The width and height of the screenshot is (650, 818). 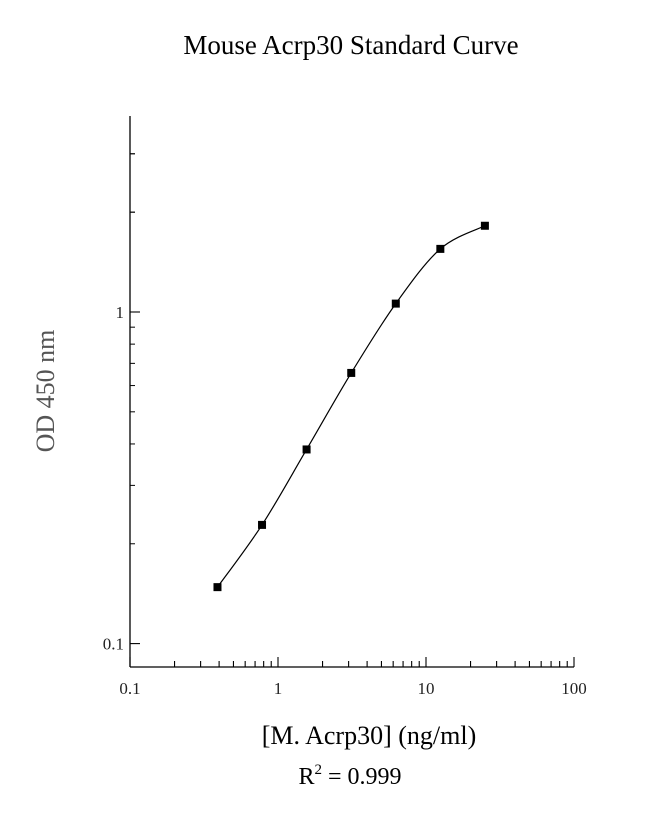 What do you see at coordinates (426, 688) in the screenshot?
I see `x-tick-label: 10` at bounding box center [426, 688].